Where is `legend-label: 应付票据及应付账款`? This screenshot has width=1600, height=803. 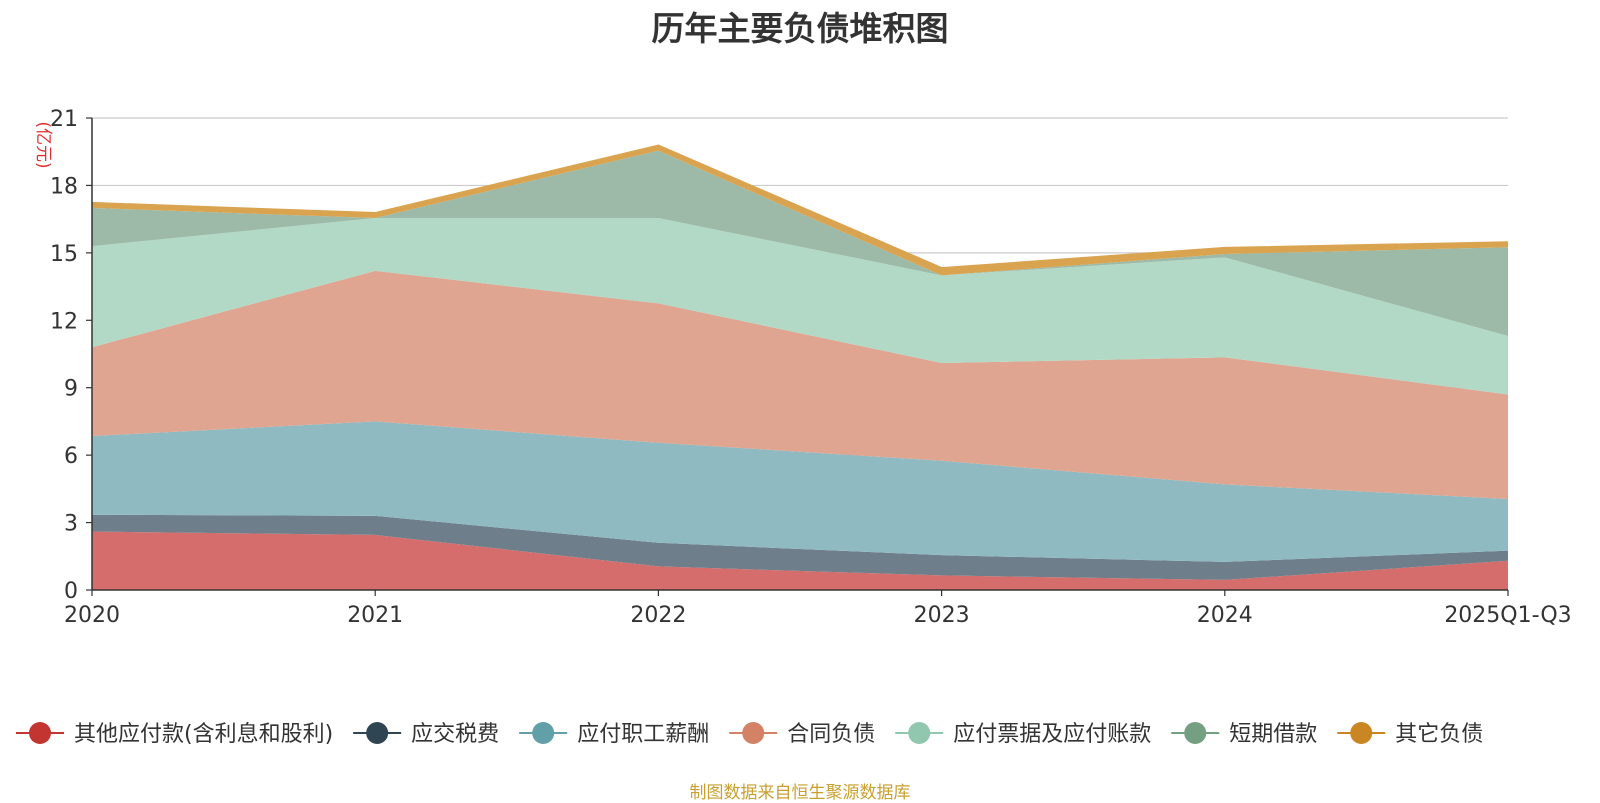 legend-label: 应付票据及应付账款 is located at coordinates (1052, 734).